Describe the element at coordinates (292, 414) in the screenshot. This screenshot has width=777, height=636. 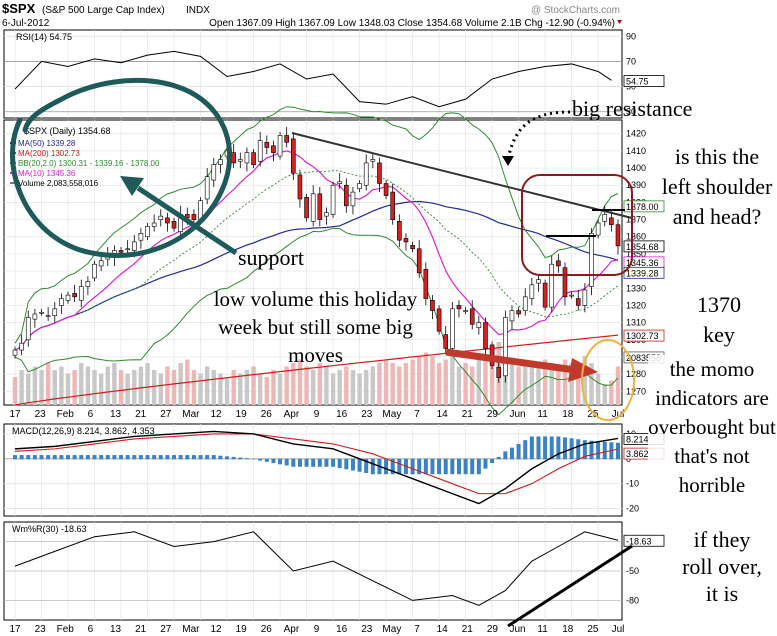
I see `price-x-tick-label: Apr` at that location.